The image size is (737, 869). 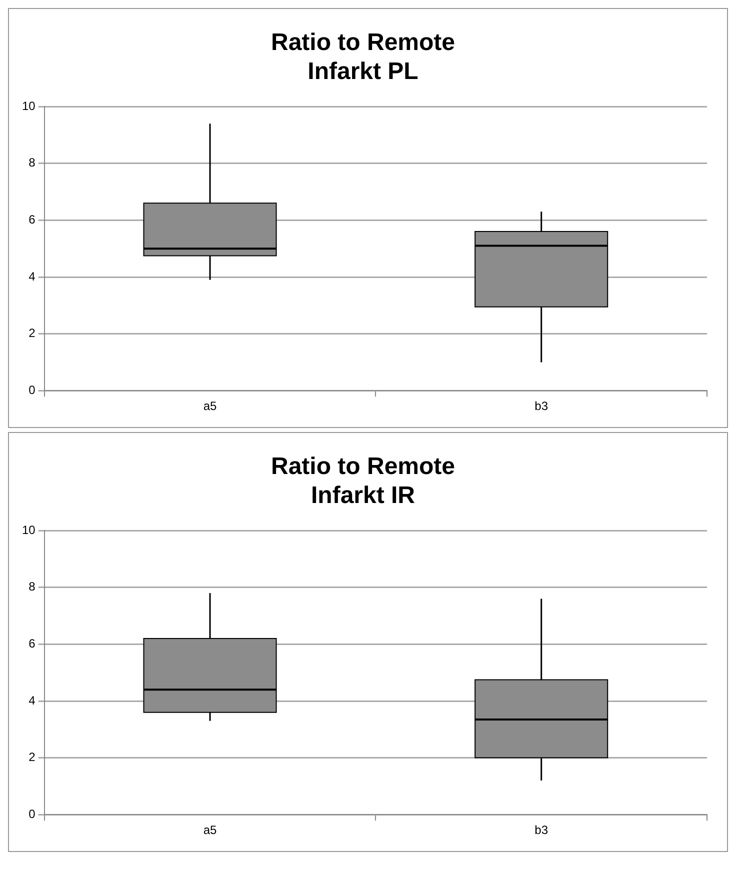 What do you see at coordinates (363, 57) in the screenshot?
I see `chart-title: Ratio to Remote Infarkt PL` at bounding box center [363, 57].